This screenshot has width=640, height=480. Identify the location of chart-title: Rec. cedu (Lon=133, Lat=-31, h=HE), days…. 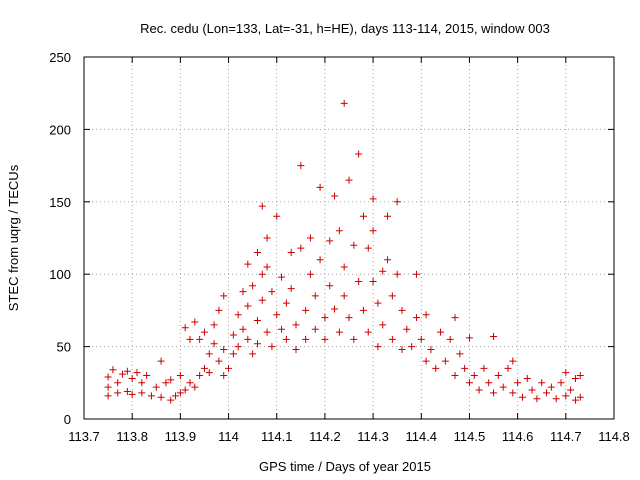
(345, 28).